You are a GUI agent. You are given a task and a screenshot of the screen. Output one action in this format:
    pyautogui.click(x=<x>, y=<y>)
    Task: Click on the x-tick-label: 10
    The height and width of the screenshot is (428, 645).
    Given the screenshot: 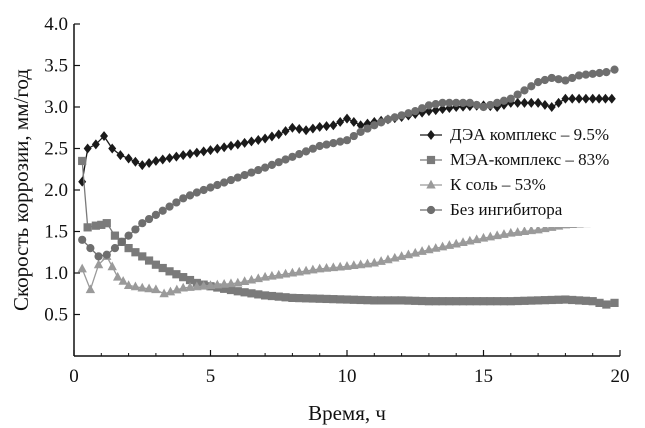 What is the action you would take?
    pyautogui.click(x=347, y=376)
    